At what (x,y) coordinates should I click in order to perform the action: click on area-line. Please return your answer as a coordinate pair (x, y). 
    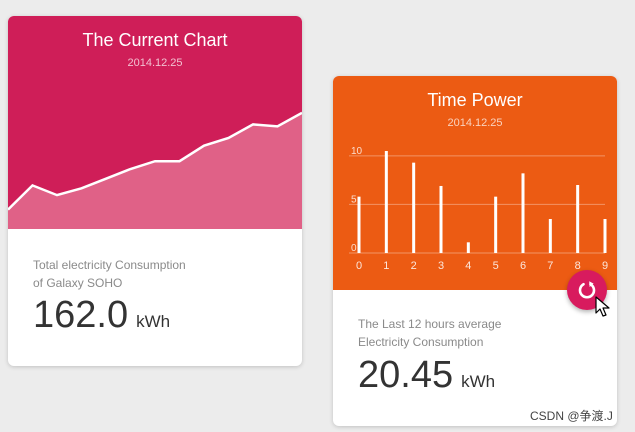
    Looking at the image, I should click on (155, 161).